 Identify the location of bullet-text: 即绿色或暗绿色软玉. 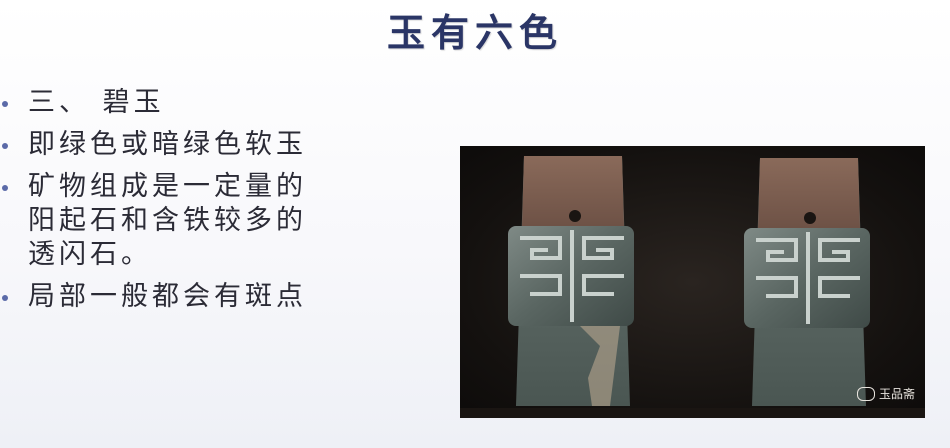
(167, 144).